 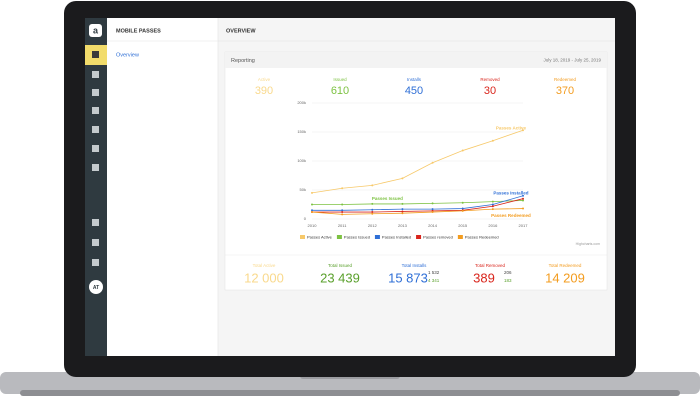 What do you see at coordinates (414, 79) in the screenshot?
I see `stat-label: Installs` at bounding box center [414, 79].